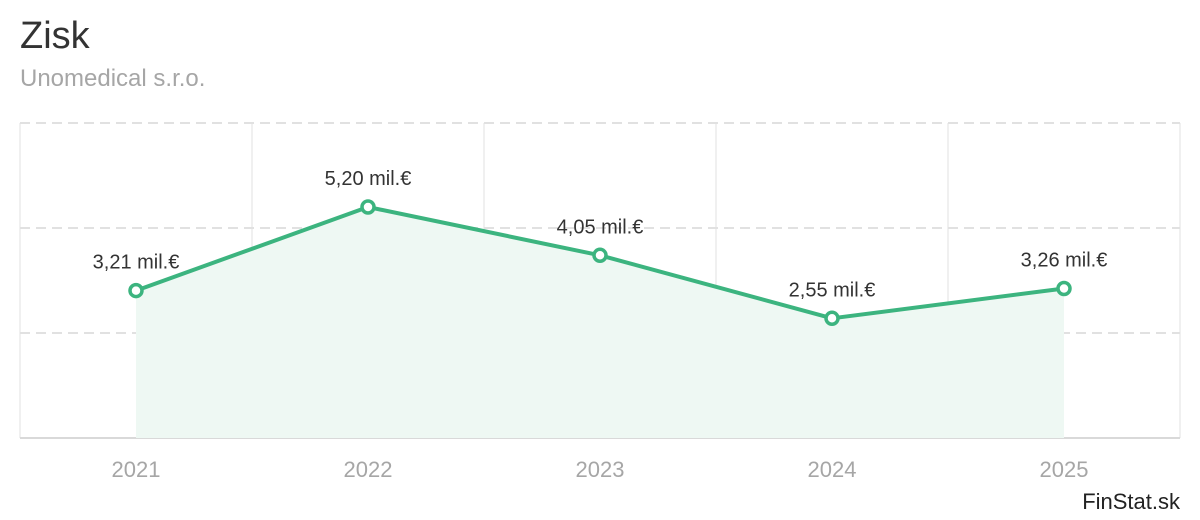 The image size is (1200, 520). Describe the element at coordinates (600, 227) in the screenshot. I see `data-label: 4,05 mil.€` at that location.